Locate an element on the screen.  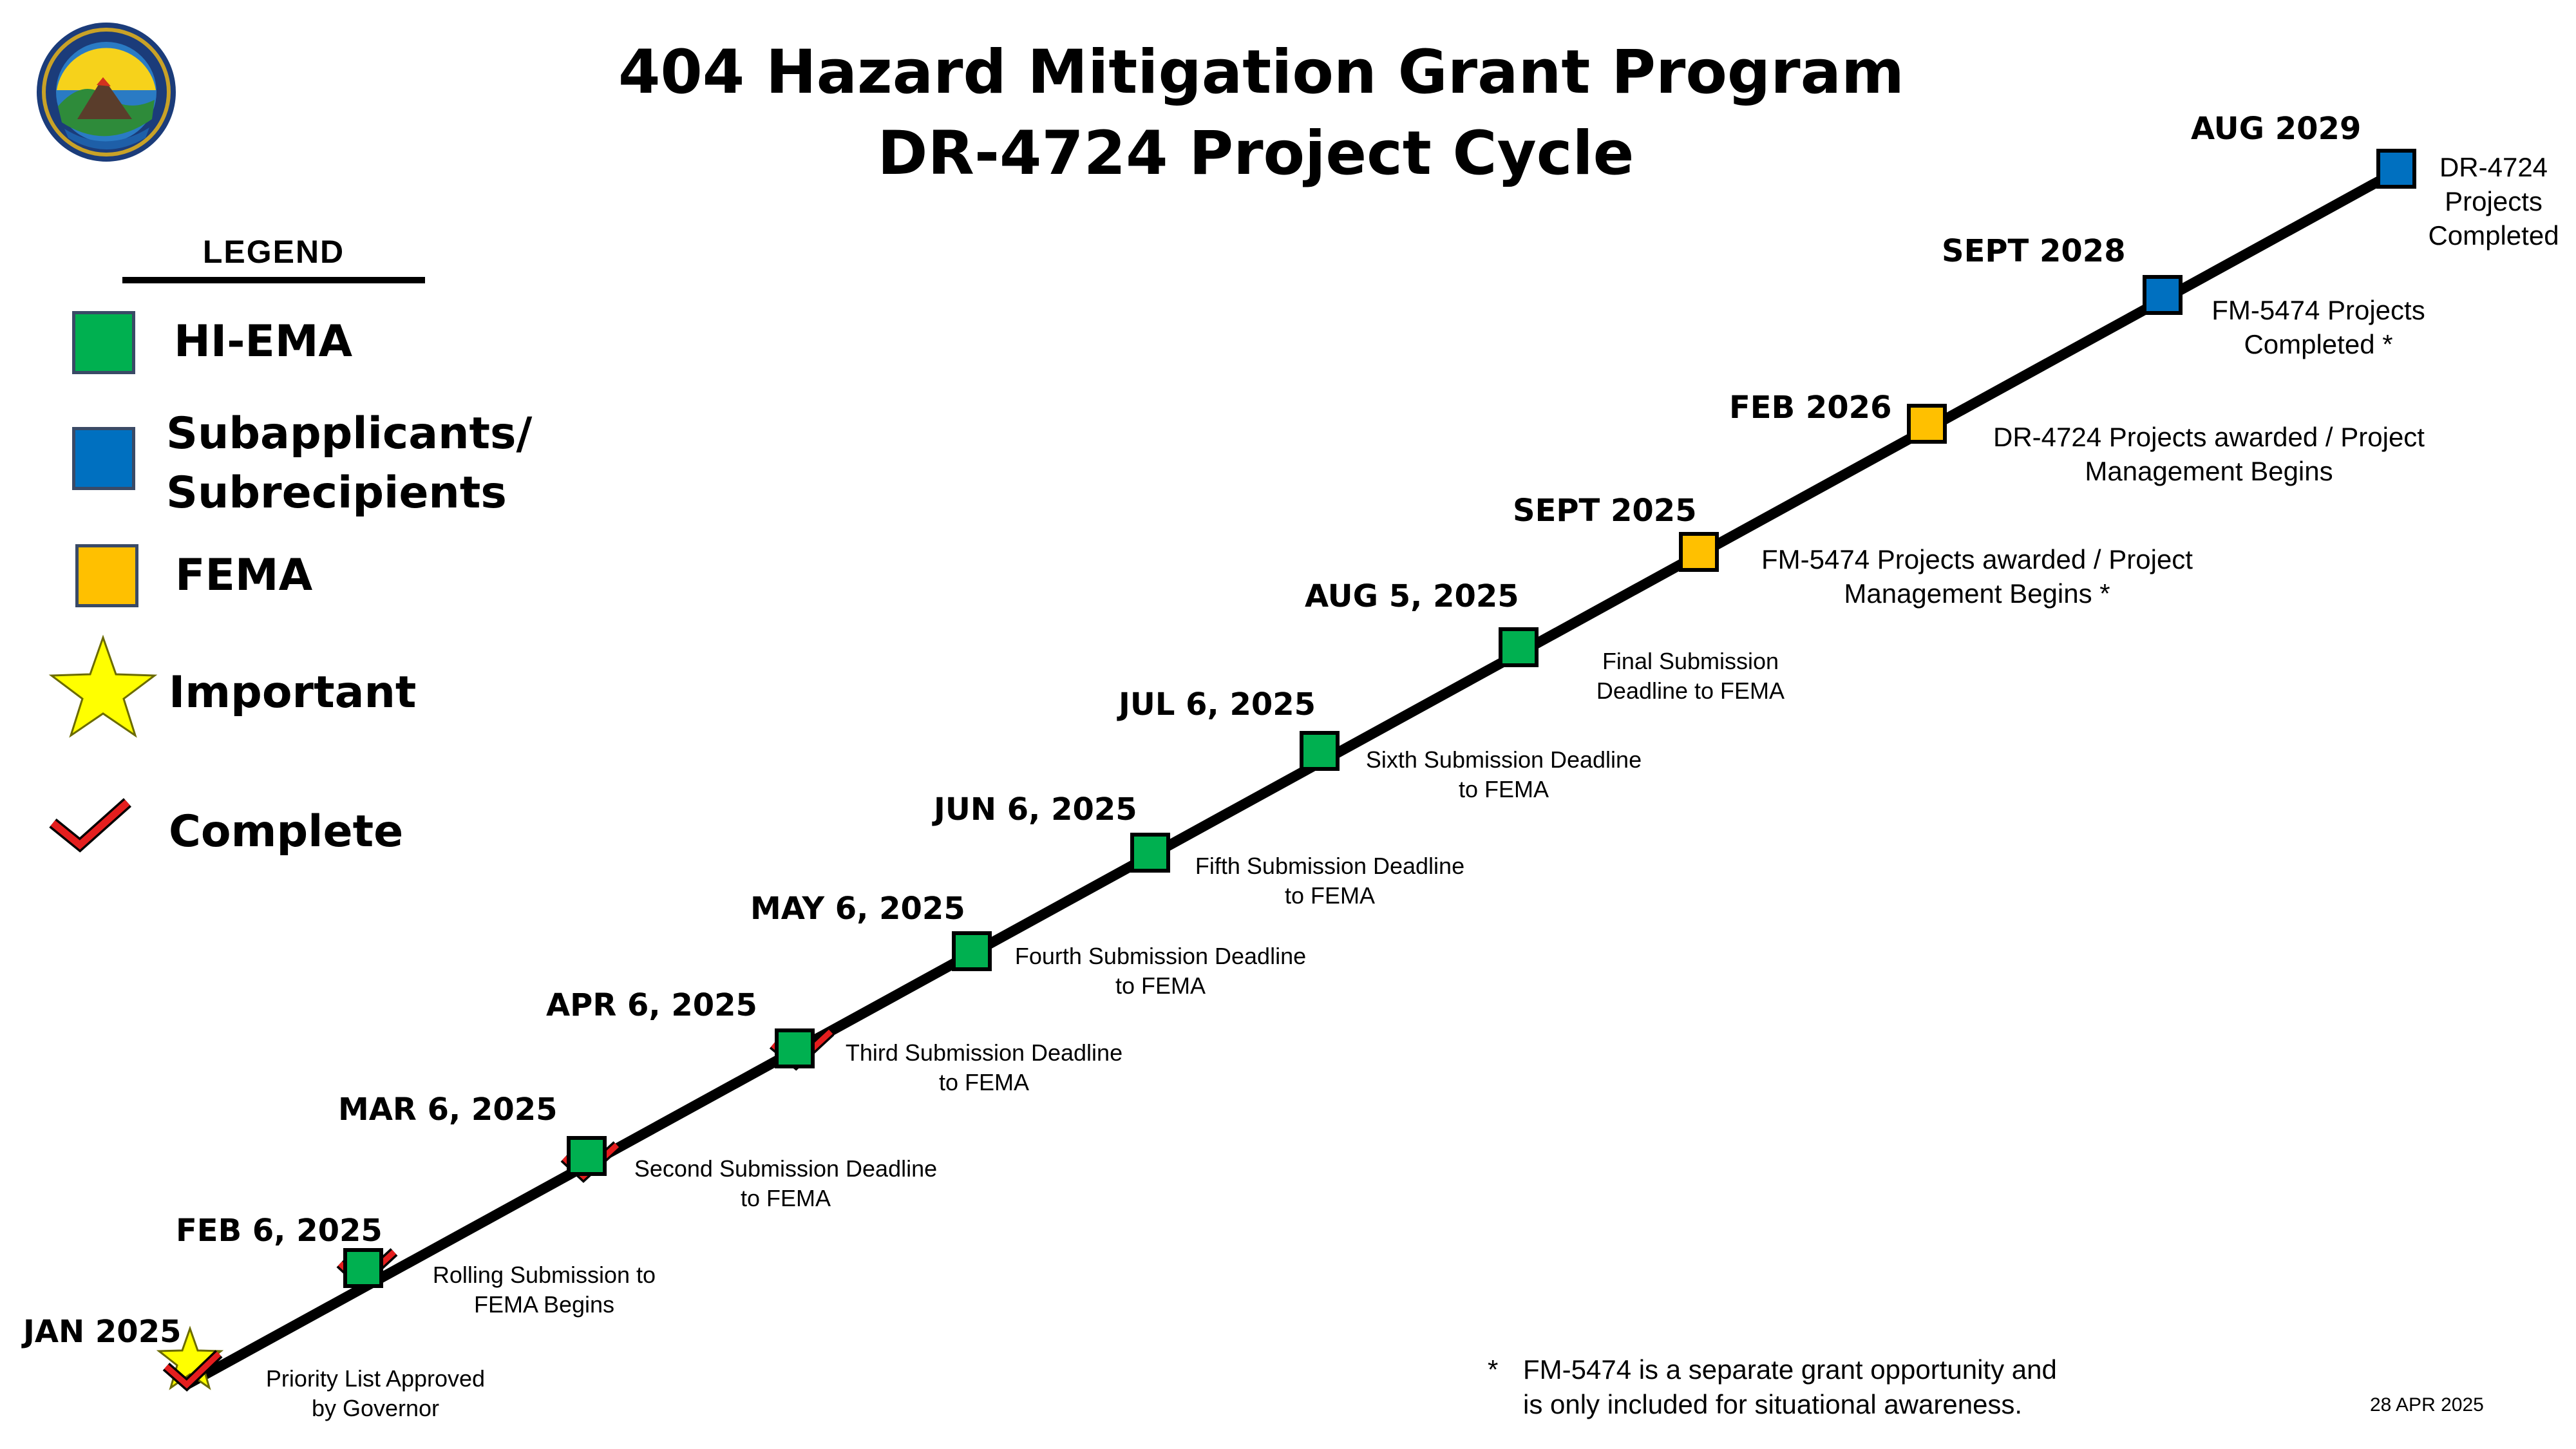
milestone-marker-sept-2028 is located at coordinates (2163, 295).